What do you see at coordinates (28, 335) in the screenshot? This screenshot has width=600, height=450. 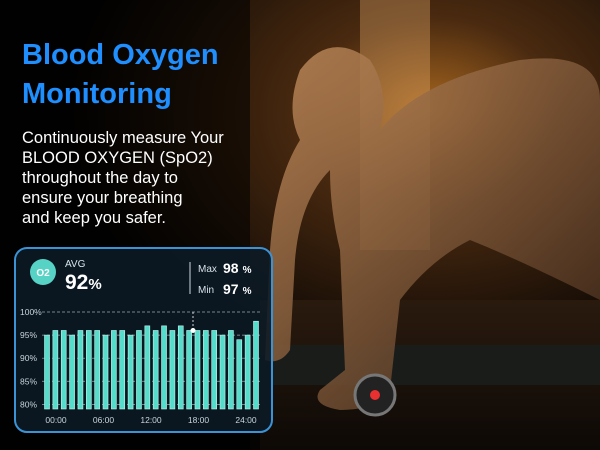 I see `y-tick-label: 95%` at bounding box center [28, 335].